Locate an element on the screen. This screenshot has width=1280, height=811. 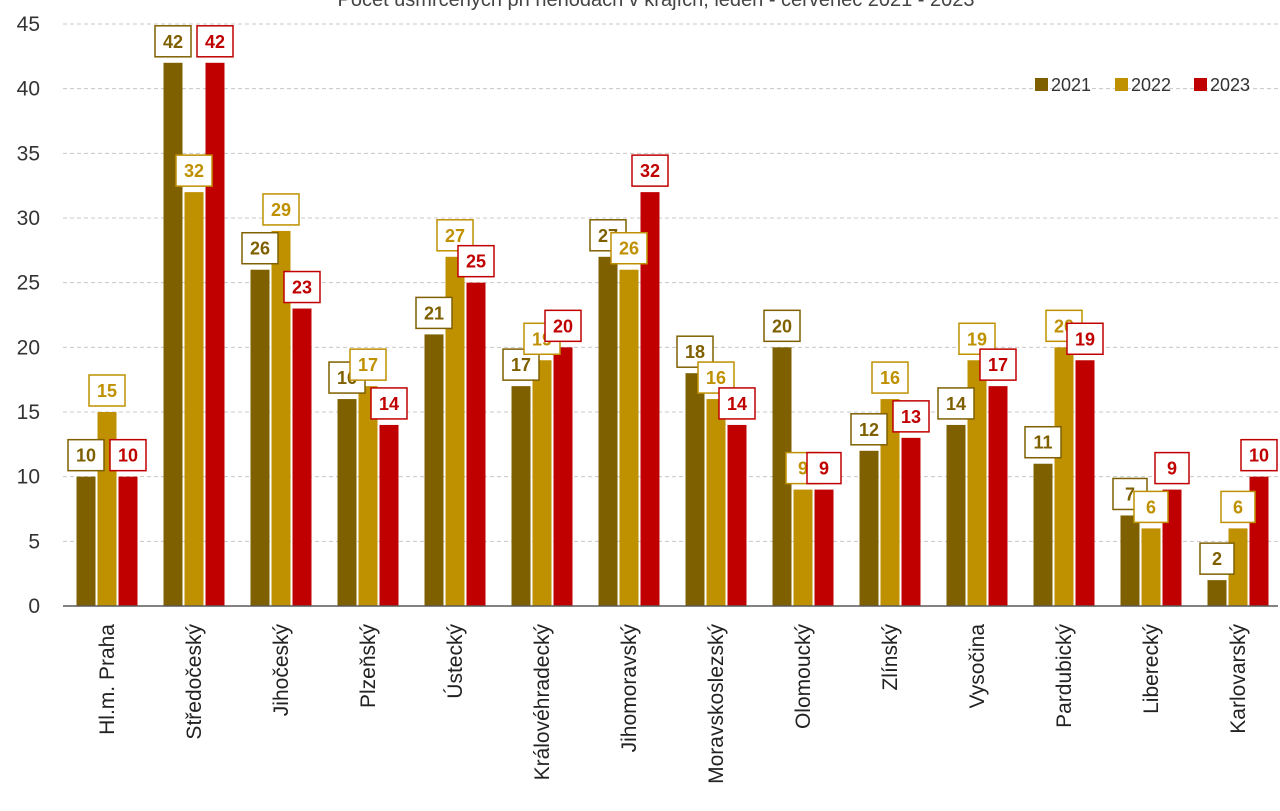
data-label: 15 is located at coordinates (107, 391).